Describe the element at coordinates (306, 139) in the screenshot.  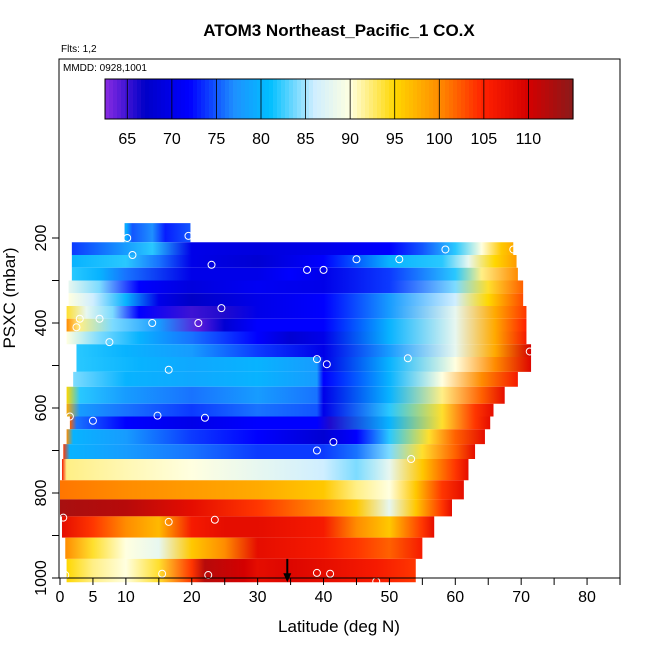
I see `colorbar-tick-label: 85` at that location.